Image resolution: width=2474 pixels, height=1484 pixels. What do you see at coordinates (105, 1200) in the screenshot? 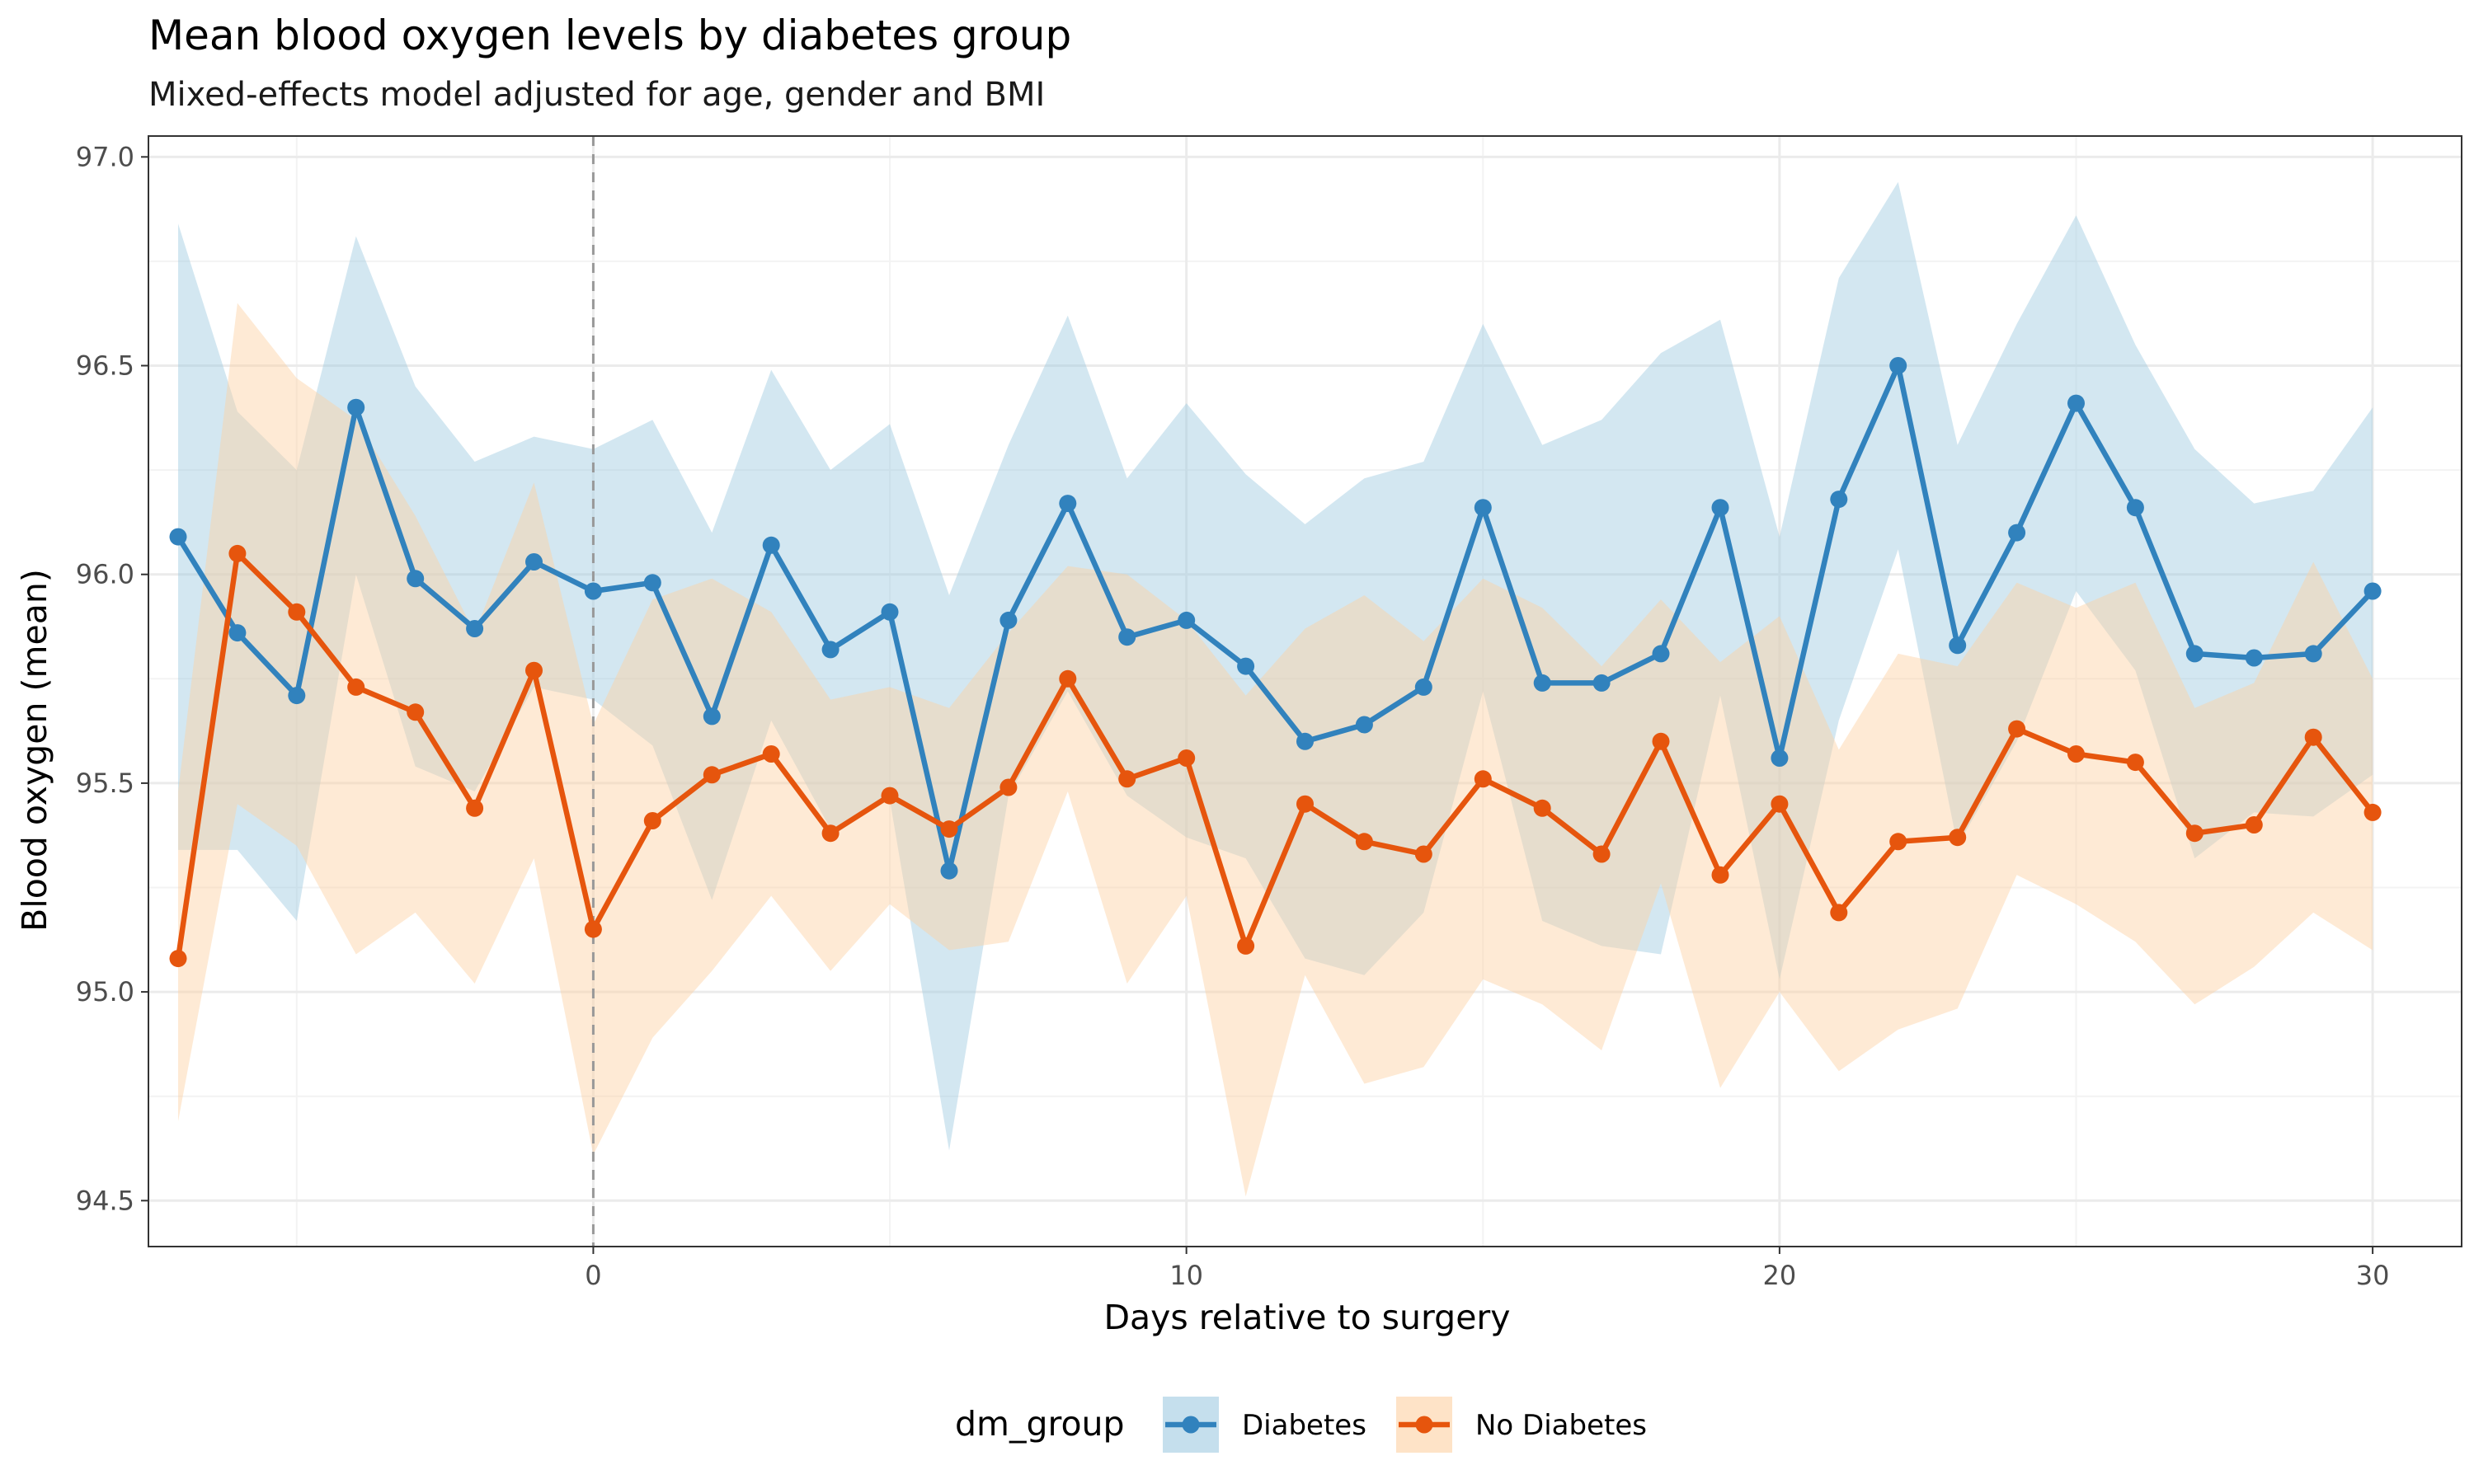
I see `y-tick-label: 94.5` at bounding box center [105, 1200].